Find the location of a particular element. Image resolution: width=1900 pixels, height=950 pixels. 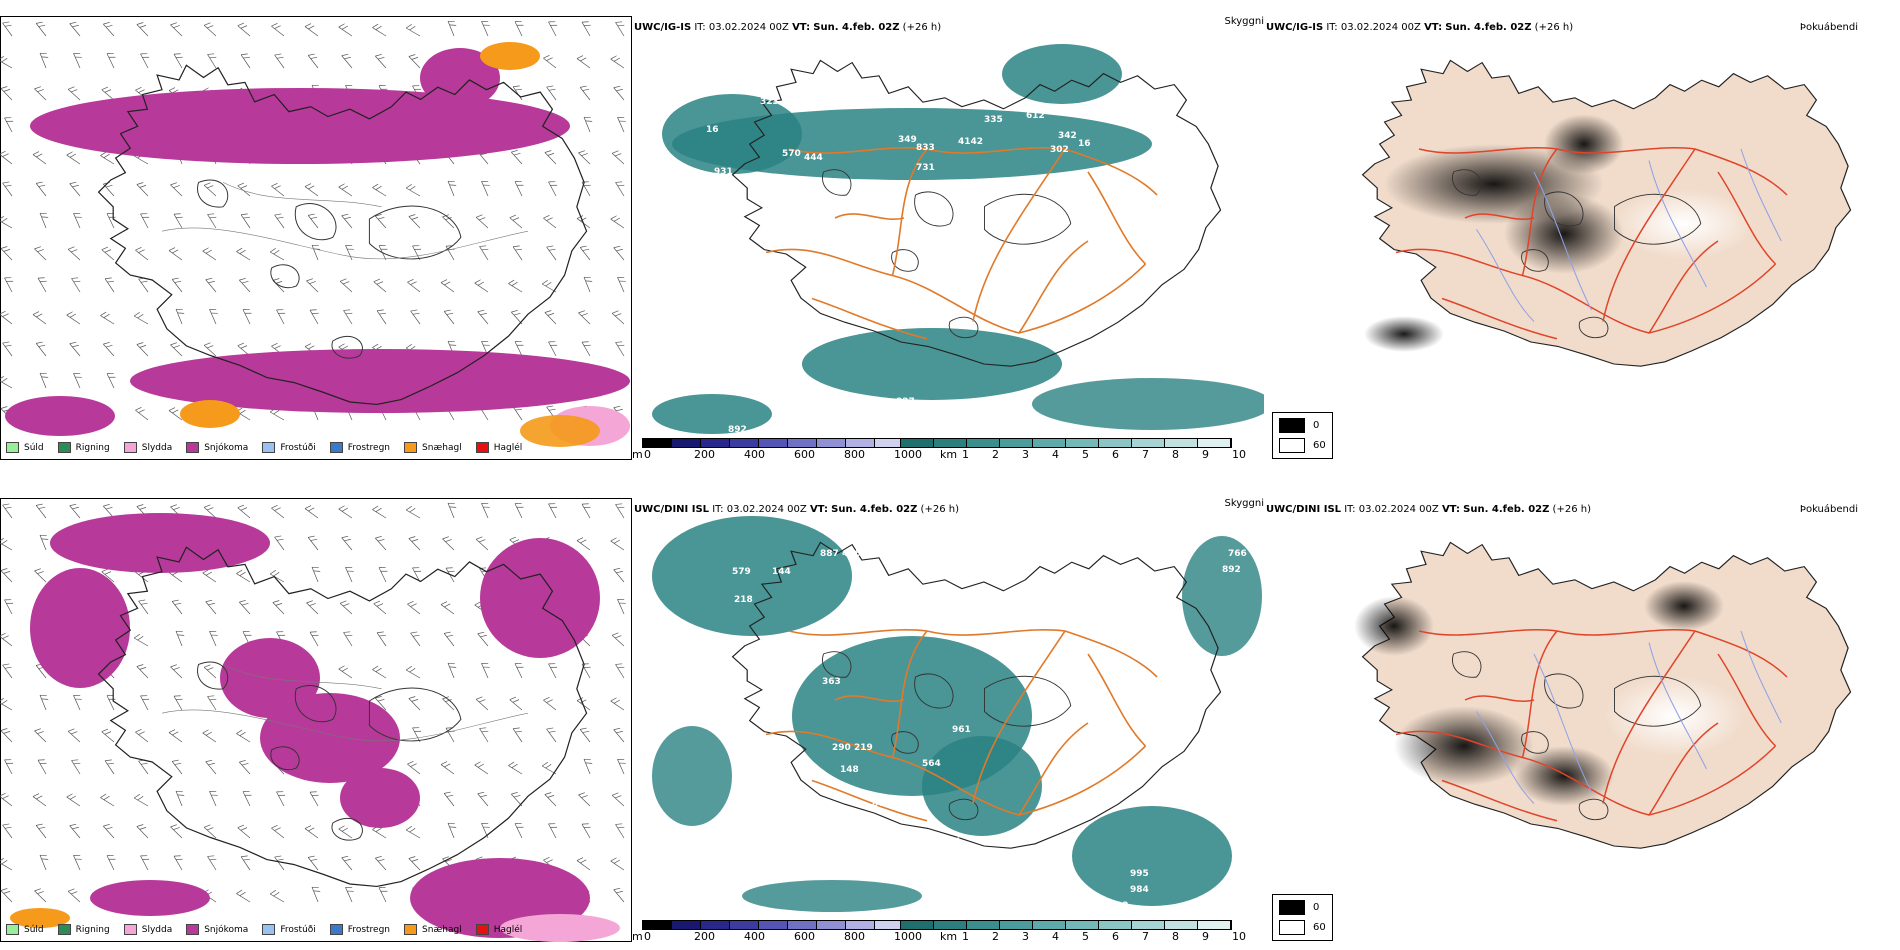

vis-tick: 9 is located at coordinates (1205, 936).